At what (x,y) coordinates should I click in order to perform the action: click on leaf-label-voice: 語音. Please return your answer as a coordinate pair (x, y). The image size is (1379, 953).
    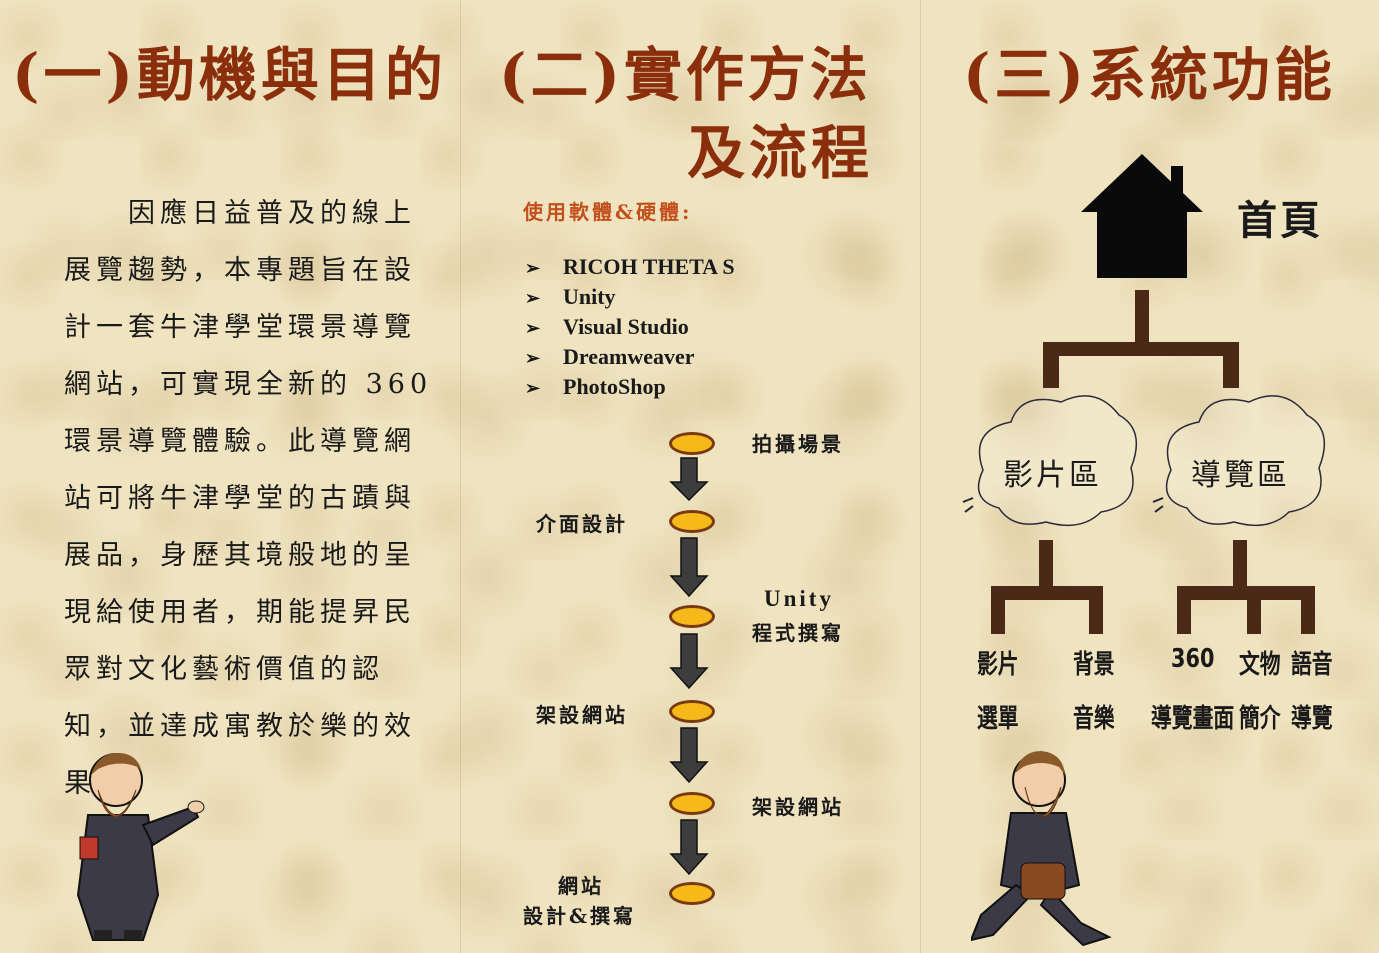
    Looking at the image, I should click on (1312, 665).